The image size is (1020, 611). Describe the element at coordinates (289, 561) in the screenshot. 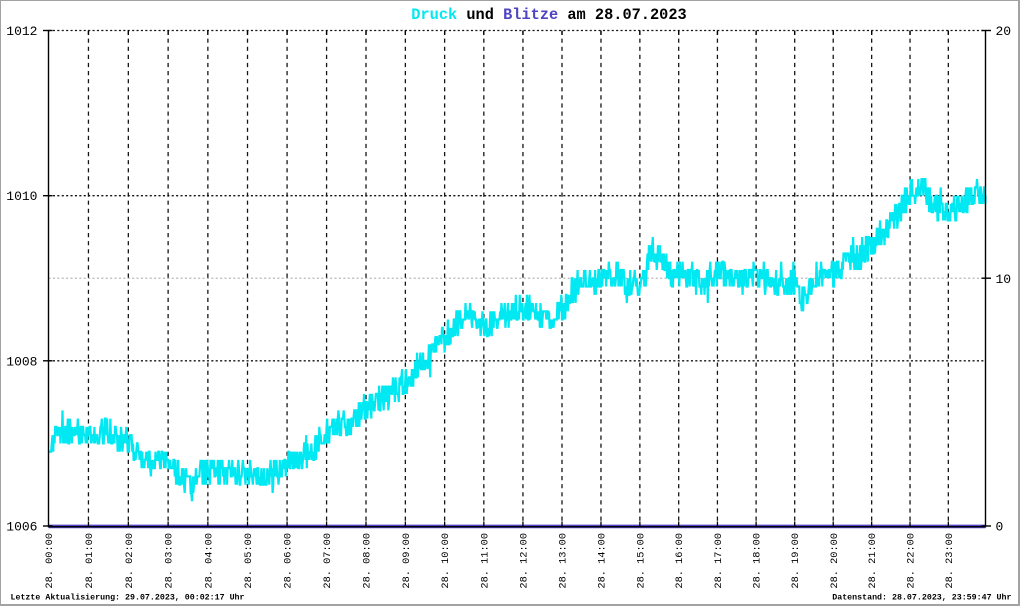

I see `svg-text: 28. 06:00` at that location.